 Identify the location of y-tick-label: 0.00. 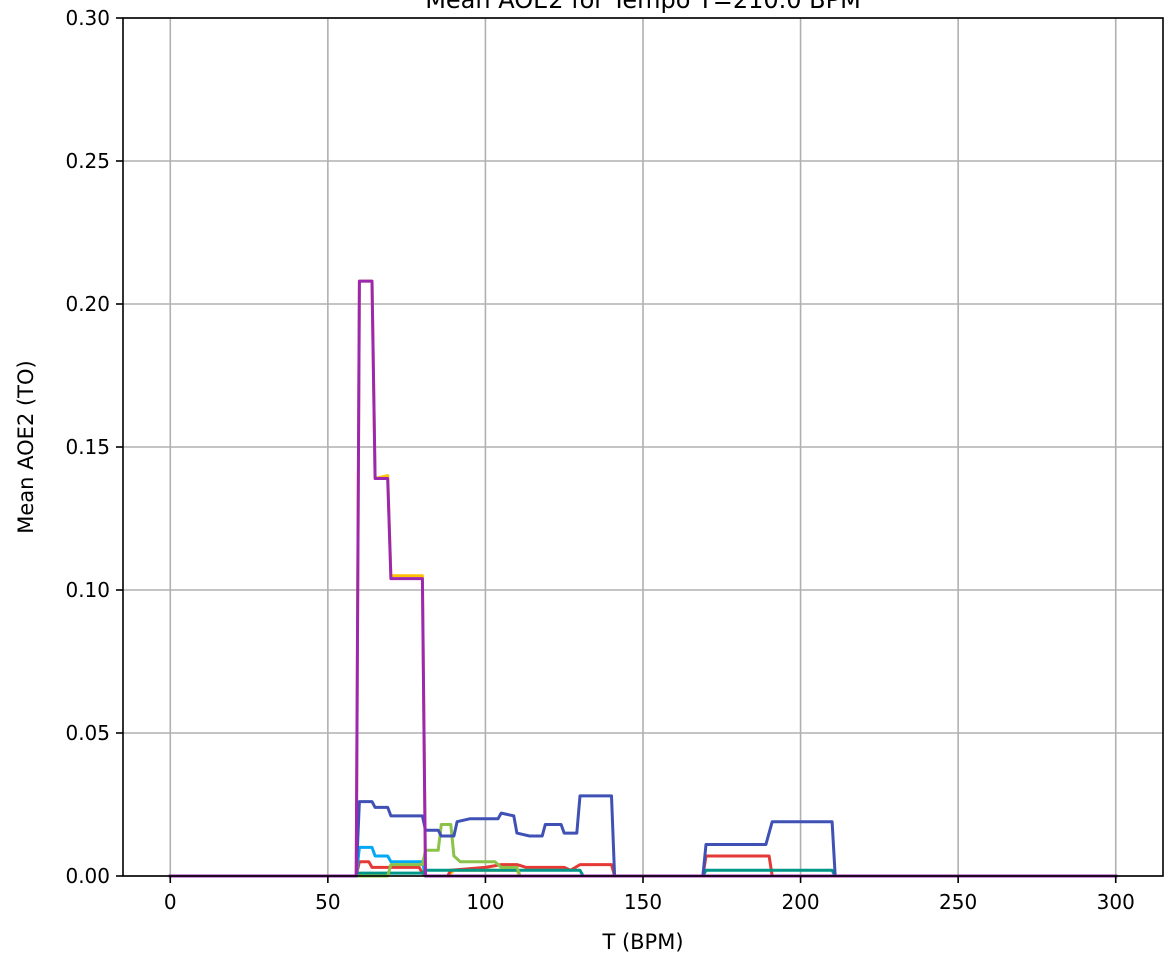
(87, 876).